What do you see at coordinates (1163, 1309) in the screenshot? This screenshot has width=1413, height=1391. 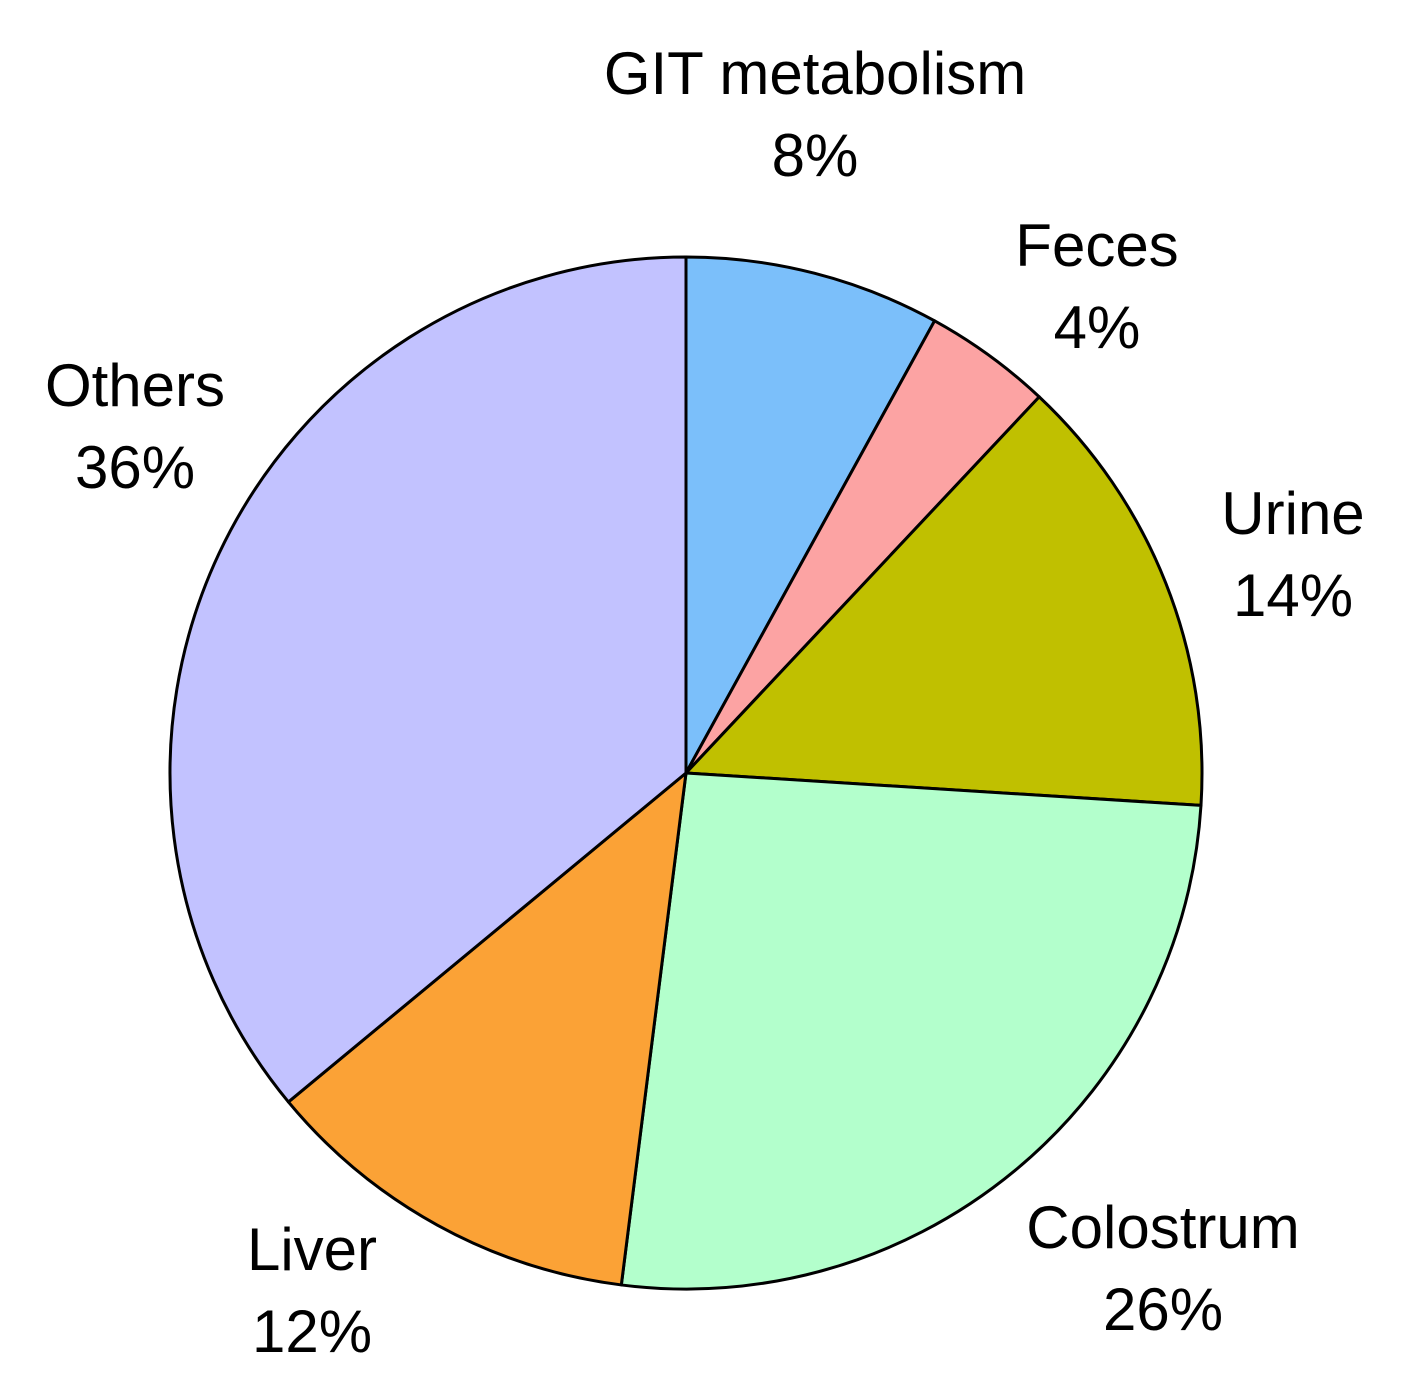 I see `slice-value-label: 26%` at bounding box center [1163, 1309].